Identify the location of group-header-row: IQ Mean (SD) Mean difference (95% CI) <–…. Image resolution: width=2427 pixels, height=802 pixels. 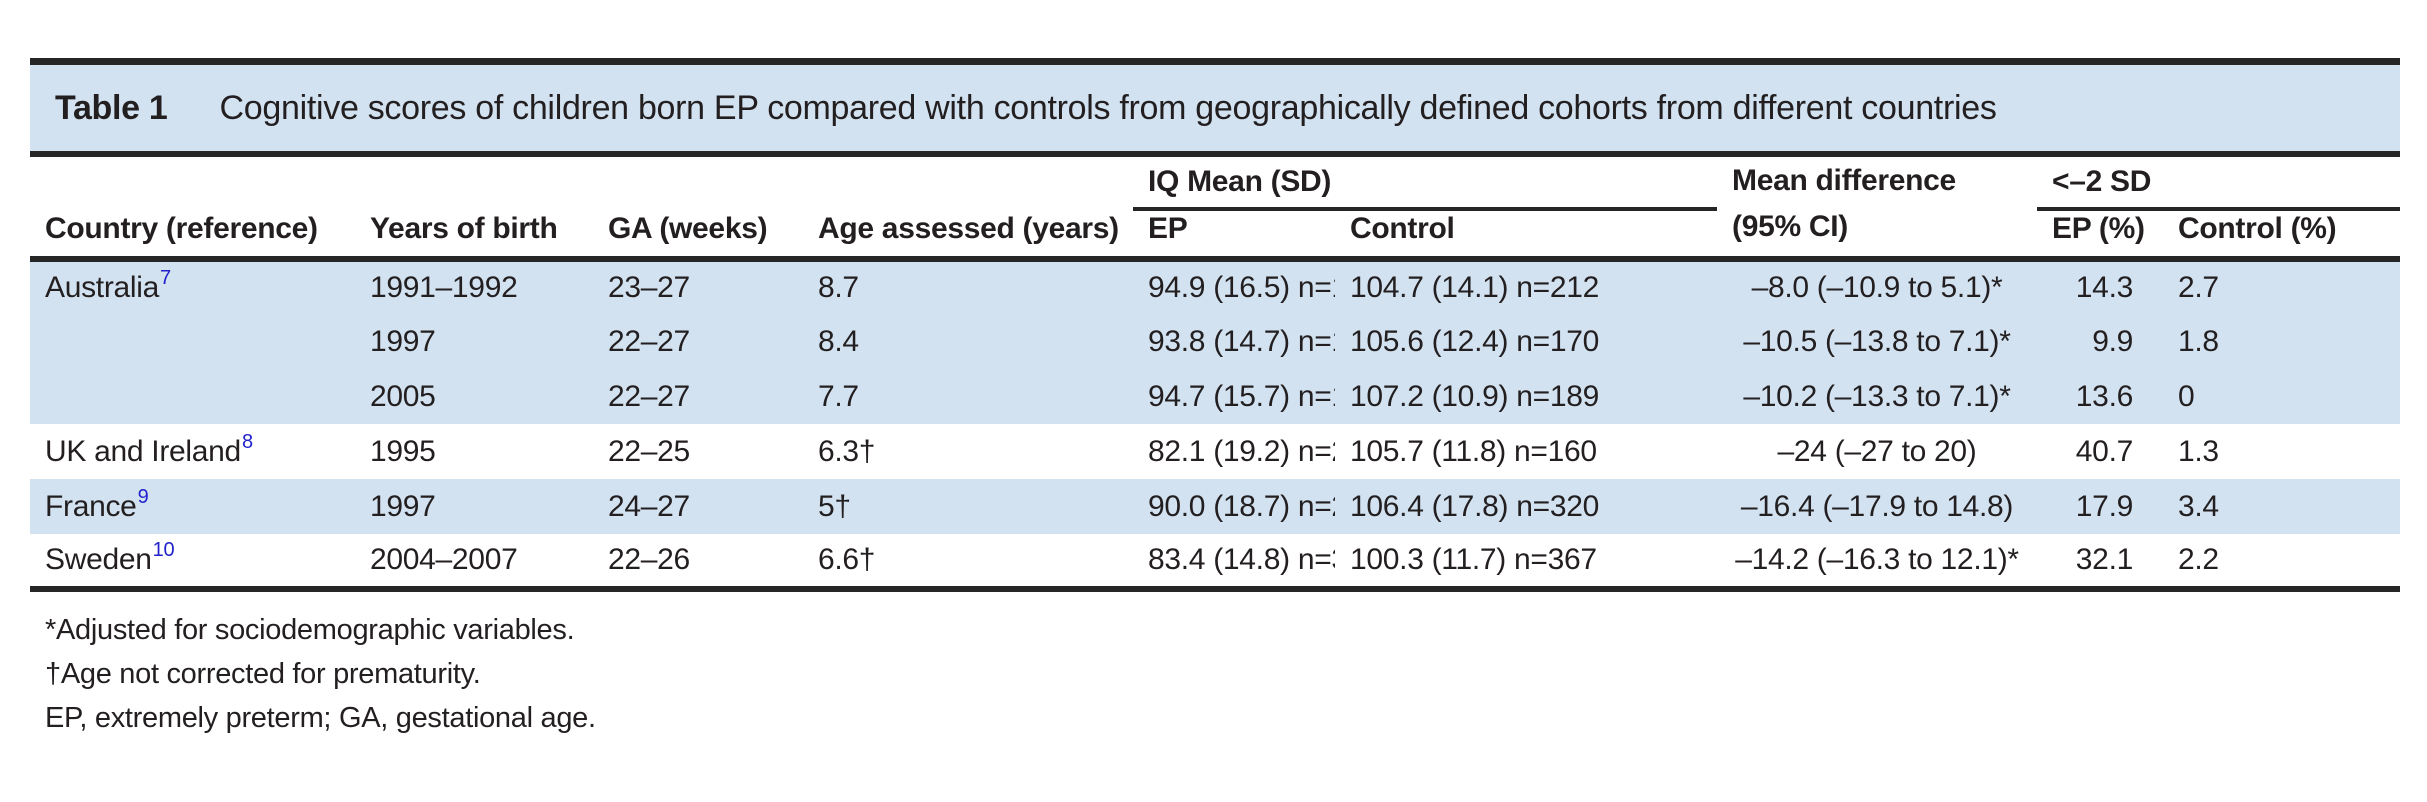
(1215, 209).